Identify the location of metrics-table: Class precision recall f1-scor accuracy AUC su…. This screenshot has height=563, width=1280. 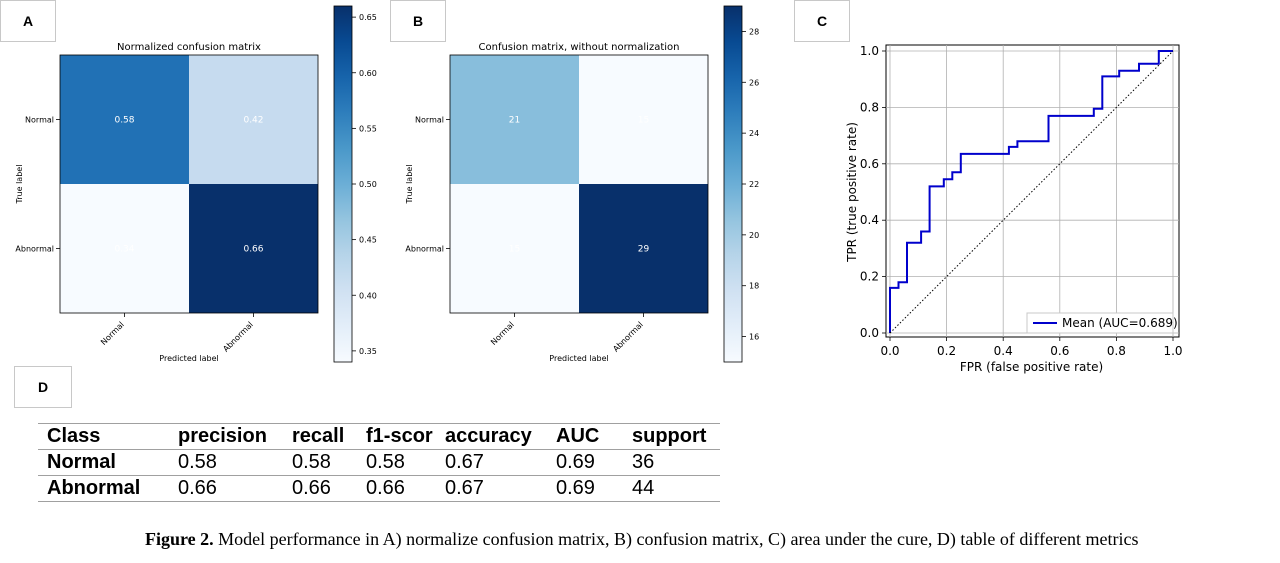
(379, 462).